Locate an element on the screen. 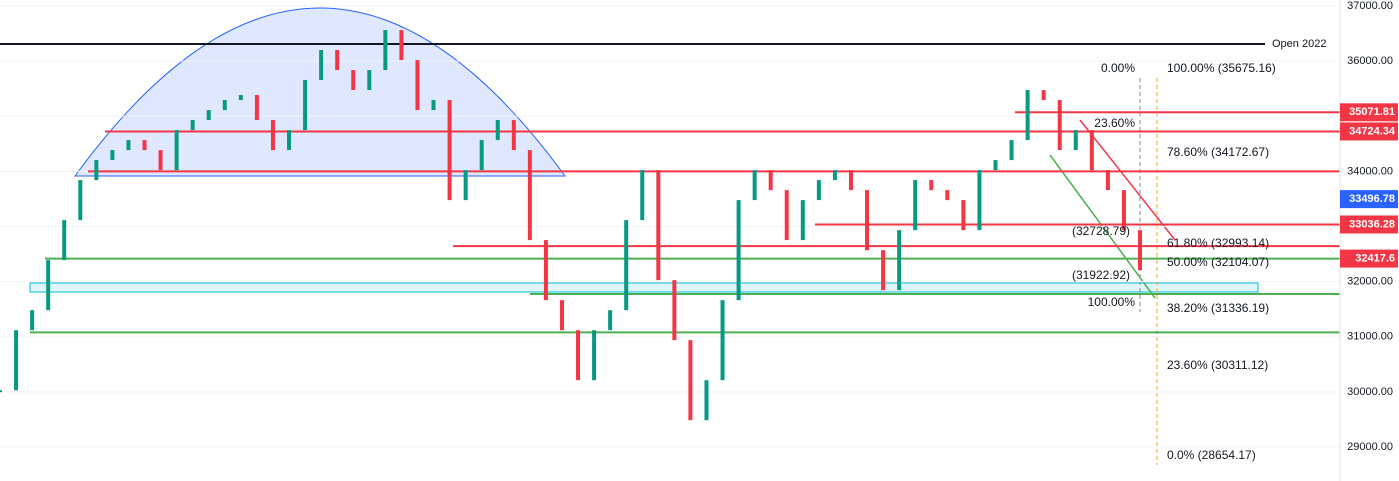 Image resolution: width=1399 pixels, height=481 pixels. fib-label: 50.00% (32104.07) is located at coordinates (1218, 262).